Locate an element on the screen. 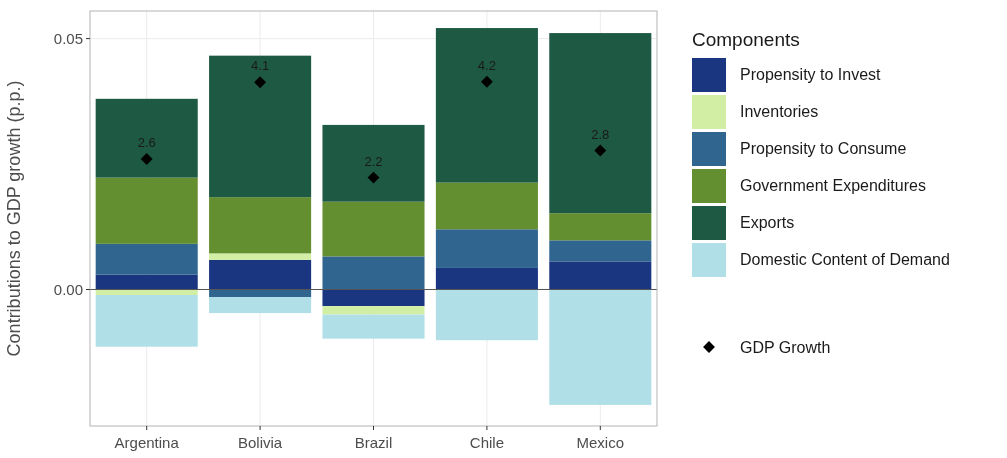 Image resolution: width=1007 pixels, height=458 pixels. legend-label: Inventories is located at coordinates (779, 111).